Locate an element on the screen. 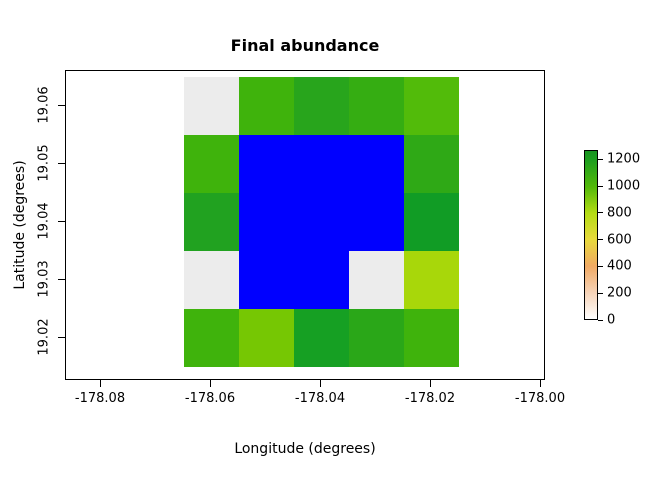  colorbar-tick-label: 600 is located at coordinates (619, 240).